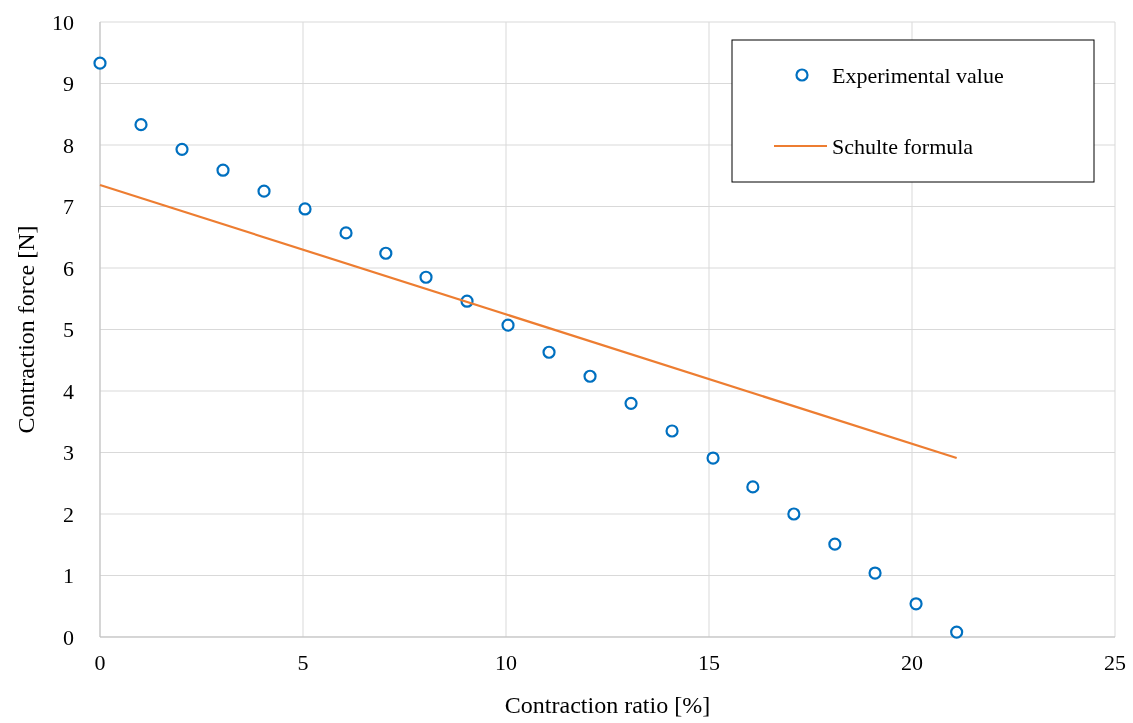  I want to click on x-tick-label: 25, so click(1115, 662).